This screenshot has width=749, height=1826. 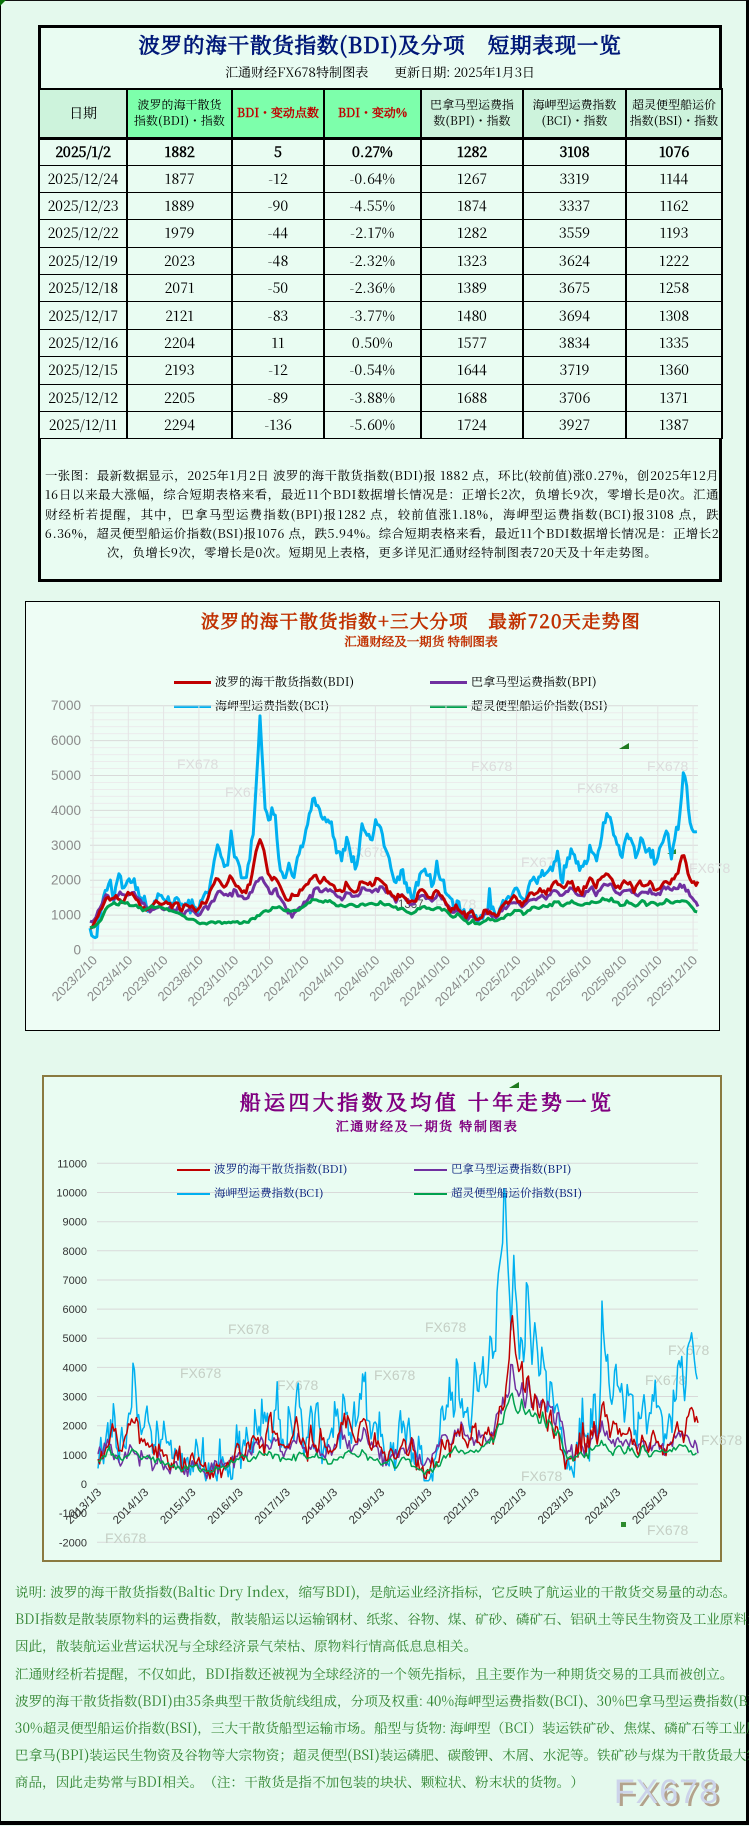 I want to click on svg-text: -1000, so click(x=73, y=1514).